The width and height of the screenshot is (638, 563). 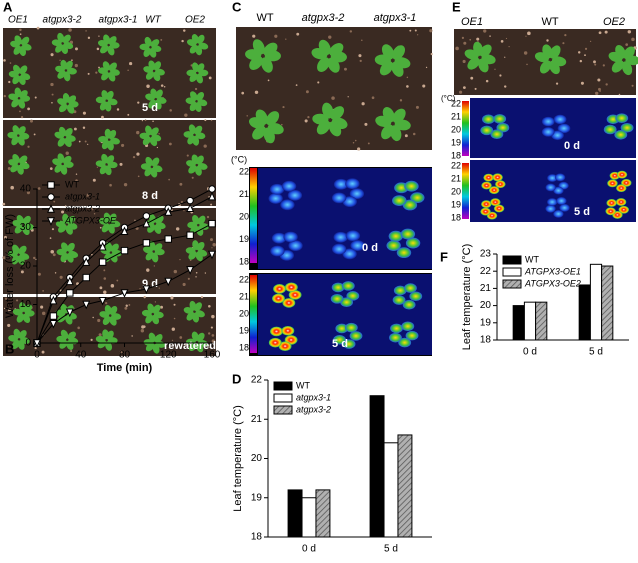 What do you see at coordinates (150, 108) in the screenshot?
I see `day-label: 5 d` at bounding box center [150, 108].